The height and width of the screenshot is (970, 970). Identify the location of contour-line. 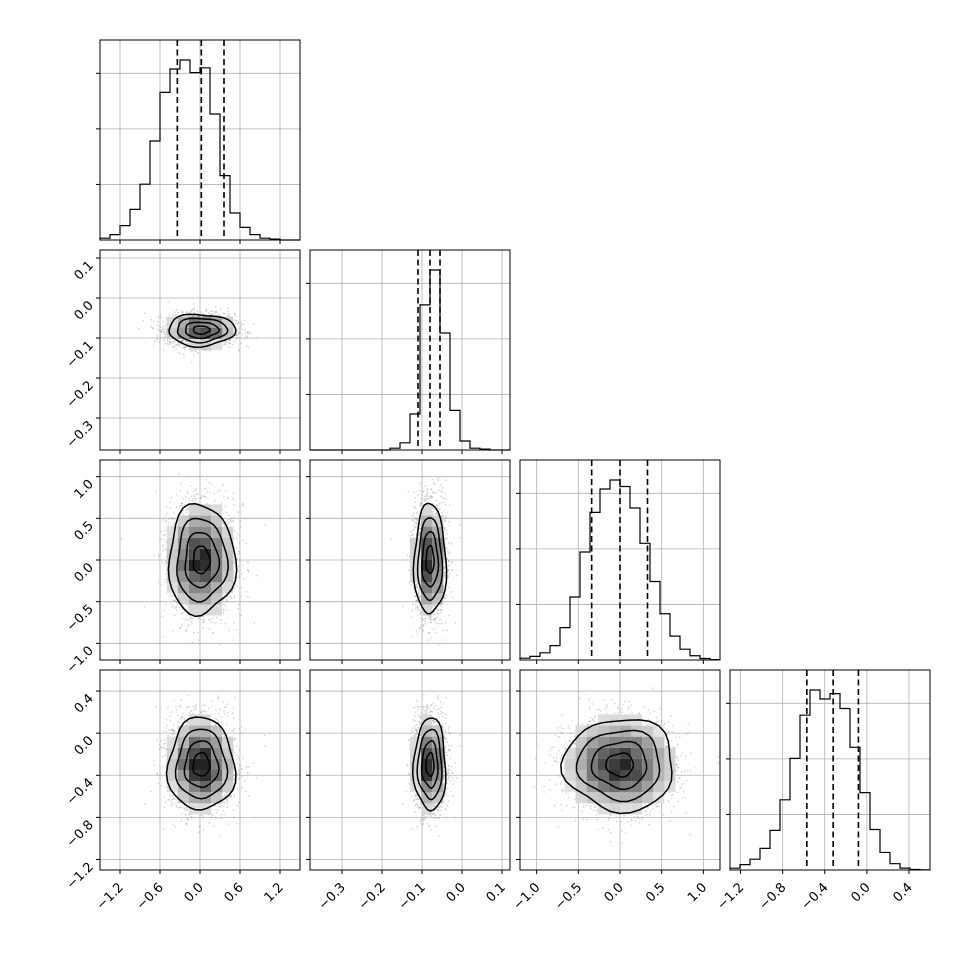
(202, 330).